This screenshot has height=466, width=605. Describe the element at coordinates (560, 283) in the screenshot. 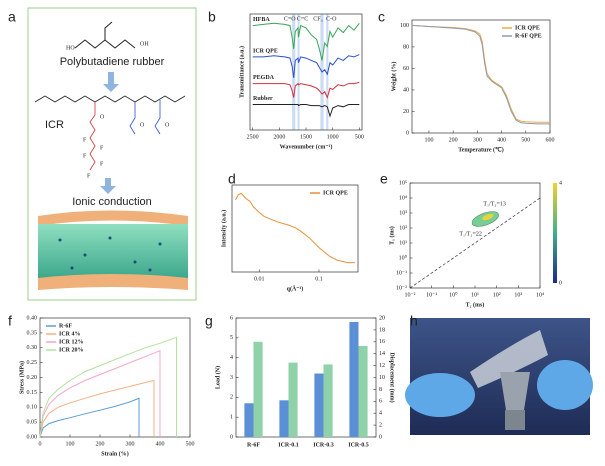

I see `colorbar-tick-label: 0` at that location.